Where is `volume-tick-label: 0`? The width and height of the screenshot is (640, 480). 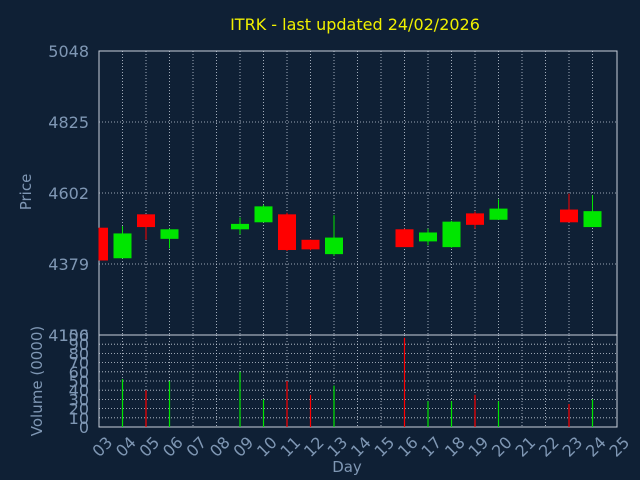 volume-tick-label: 0 is located at coordinates (84, 427).